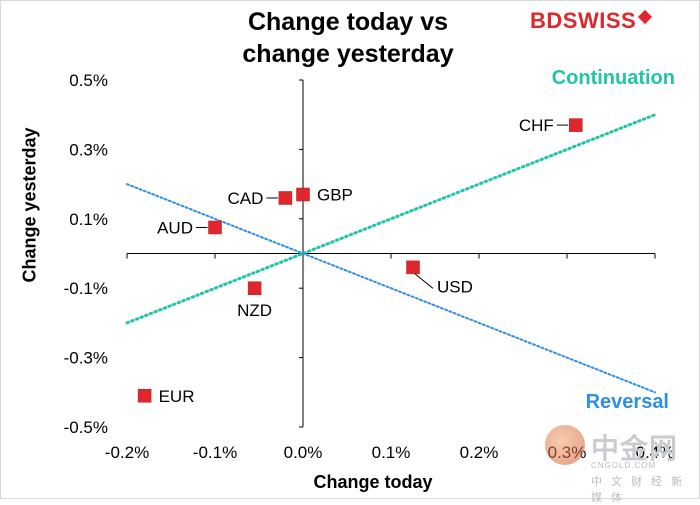 This screenshot has width=700, height=505. I want to click on x-tick-label: -0.1%, so click(215, 452).